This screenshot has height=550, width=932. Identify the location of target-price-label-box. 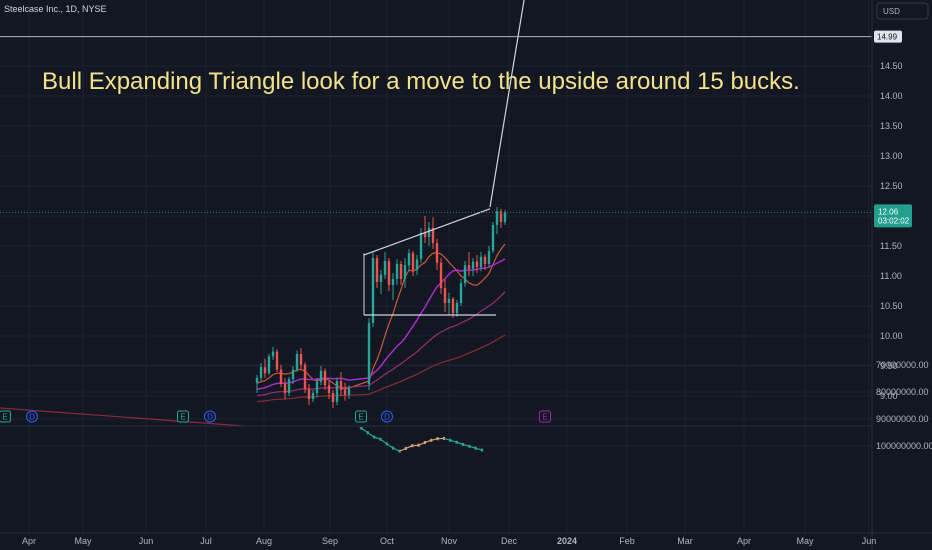
(888, 36).